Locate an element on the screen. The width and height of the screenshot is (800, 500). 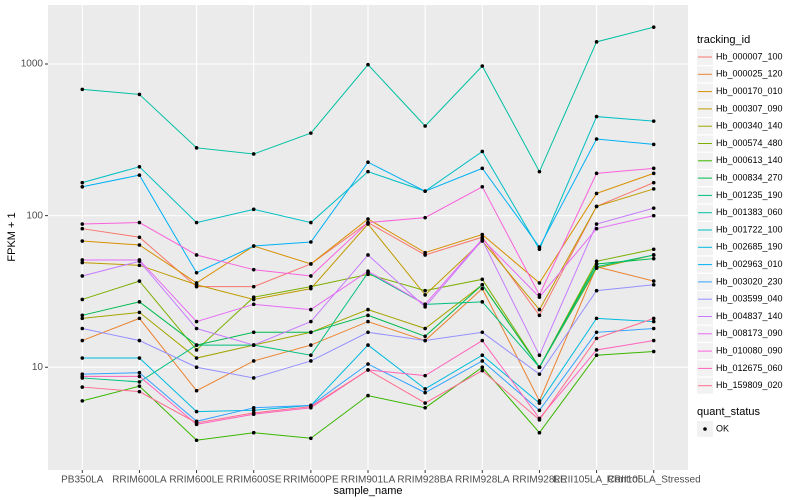
legend-label: Hb_004837_140 is located at coordinates (749, 316).